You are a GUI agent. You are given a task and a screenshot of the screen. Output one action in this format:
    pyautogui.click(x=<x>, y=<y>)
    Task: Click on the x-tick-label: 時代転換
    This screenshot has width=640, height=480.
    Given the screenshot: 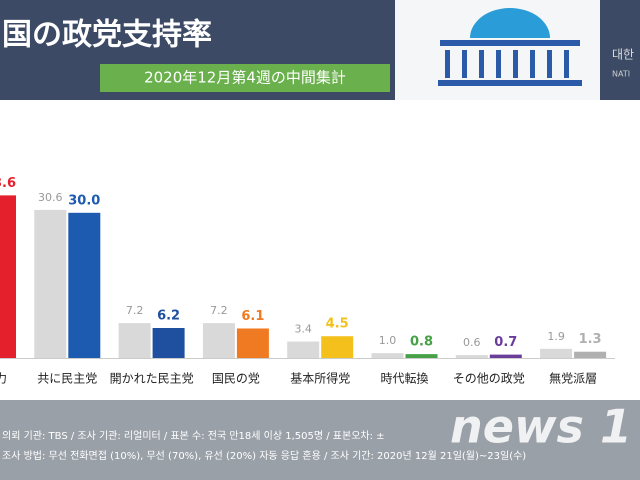 What is the action you would take?
    pyautogui.click(x=404, y=379)
    